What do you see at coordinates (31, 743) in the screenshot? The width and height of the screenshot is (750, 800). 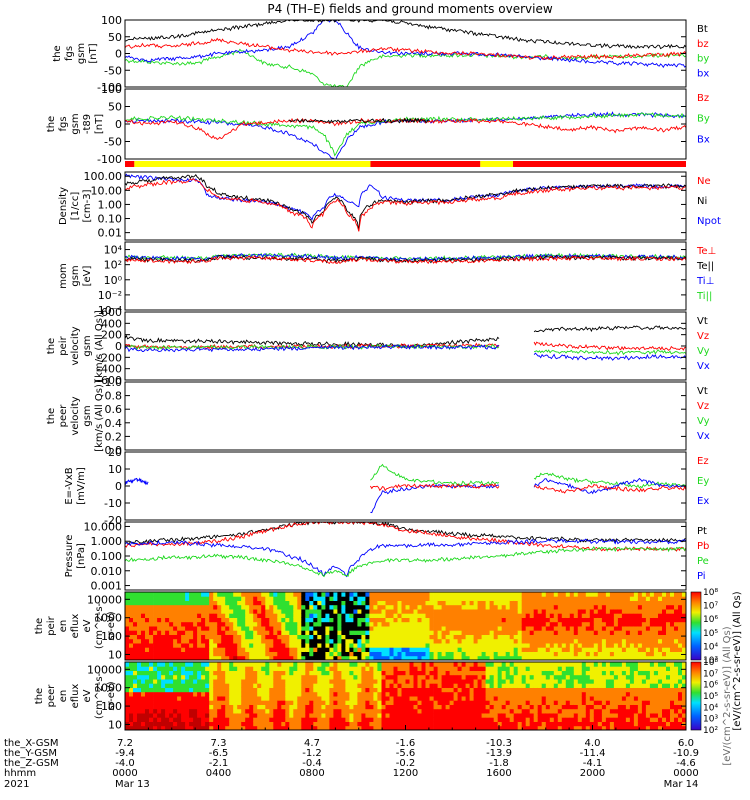 I see `x-axis-row-label: the_X-GSM` at bounding box center [31, 743].